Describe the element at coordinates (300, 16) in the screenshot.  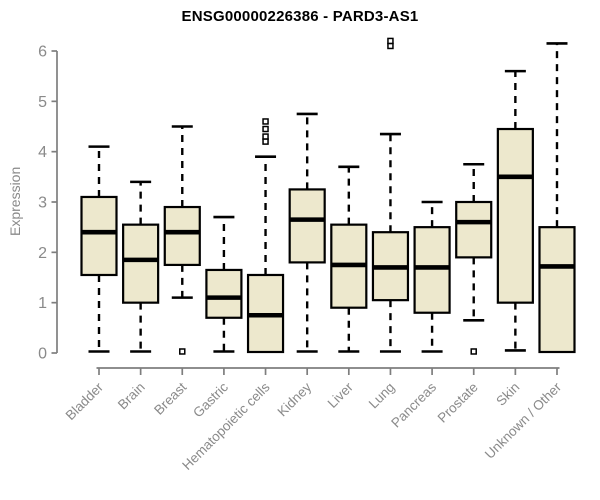
I see `chart-title: ENSG00000226386 - PARD3-AS1` at that location.